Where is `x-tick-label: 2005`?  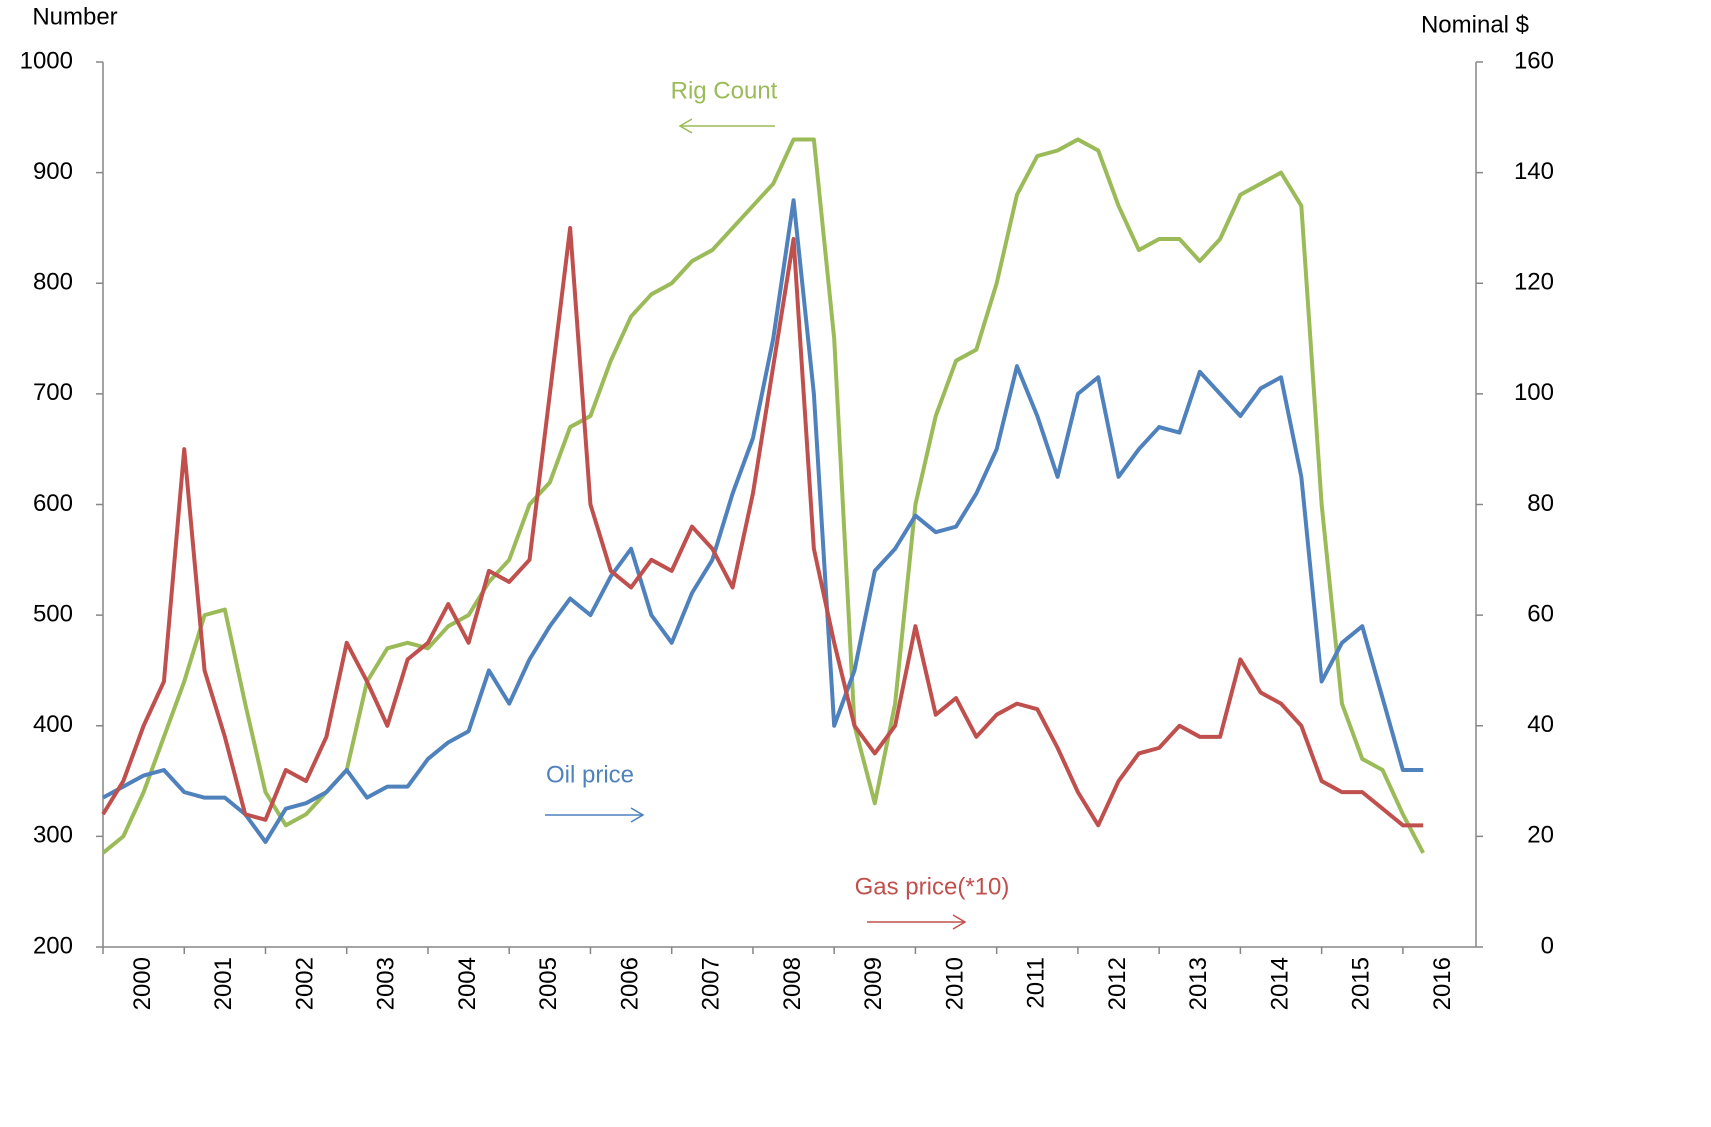 x-tick-label: 2005 is located at coordinates (548, 983).